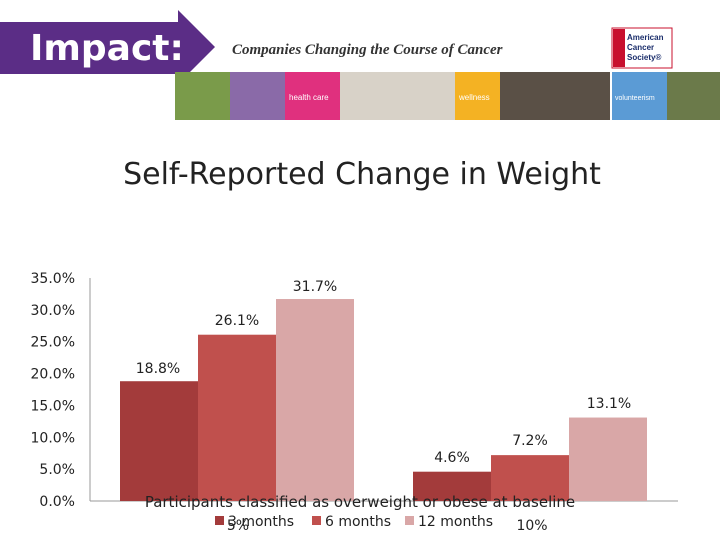 The image size is (720, 540). I want to click on logo-text-3: Society®, so click(644, 57).